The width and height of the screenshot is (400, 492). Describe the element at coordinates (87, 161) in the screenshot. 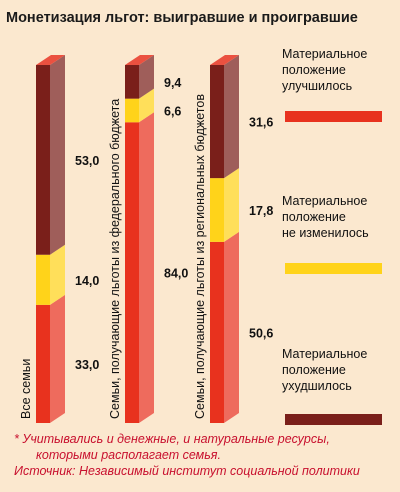

I see `value-label-1-3: 53,0` at that location.